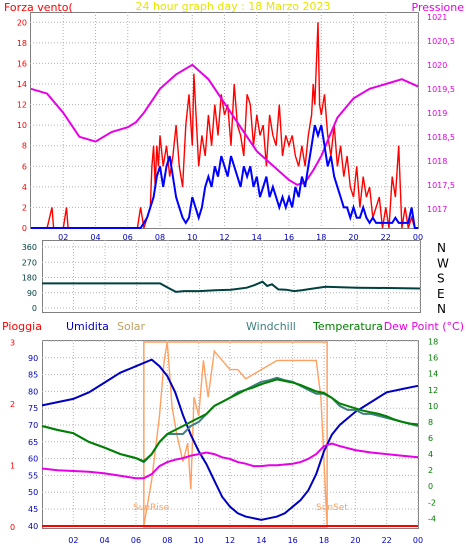 Image resolution: width=466 pixels, height=555 pixels. Describe the element at coordinates (433, 431) in the screenshot. I see `temperature-tick-labels: 18 16 14 12 10 8 6 4 2 0 -2 -4` at that location.